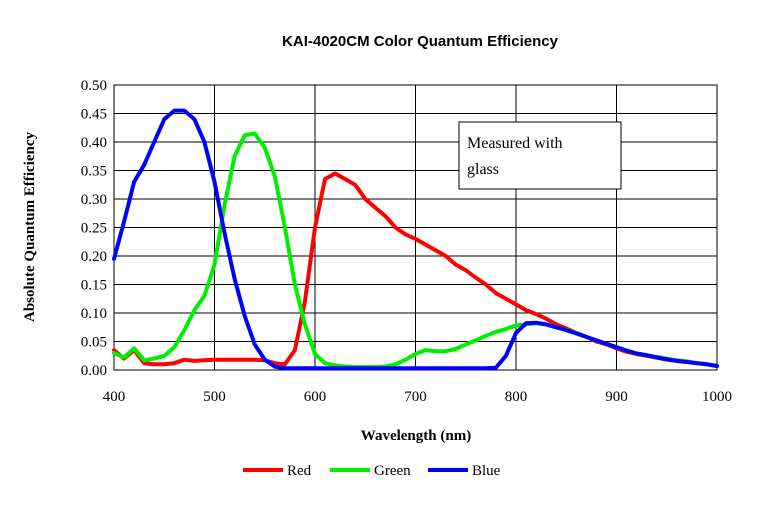 This screenshot has height=512, width=768. Describe the element at coordinates (392, 471) in the screenshot. I see `legend-label-green: Green` at that location.